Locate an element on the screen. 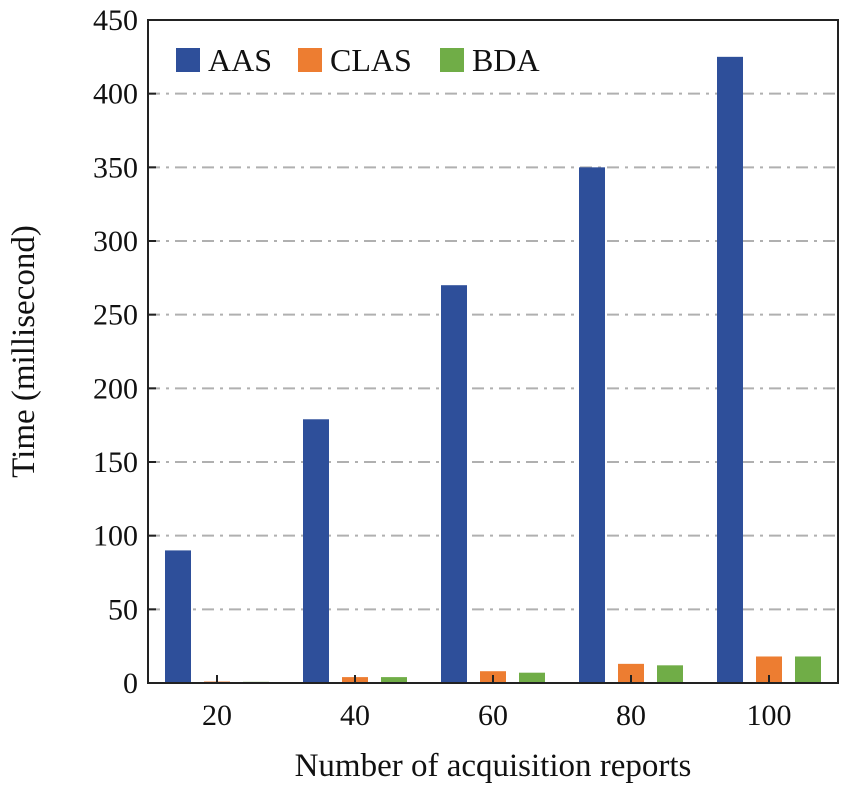 The width and height of the screenshot is (850, 791). x-tick-label: 40 is located at coordinates (355, 715).